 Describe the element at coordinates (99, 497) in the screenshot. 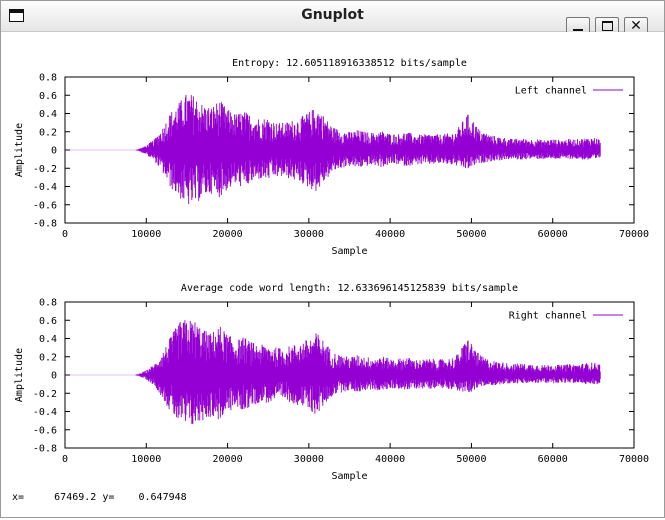

I see `cursor-coordinates: x= 67469.2 y= 0.647948` at that location.